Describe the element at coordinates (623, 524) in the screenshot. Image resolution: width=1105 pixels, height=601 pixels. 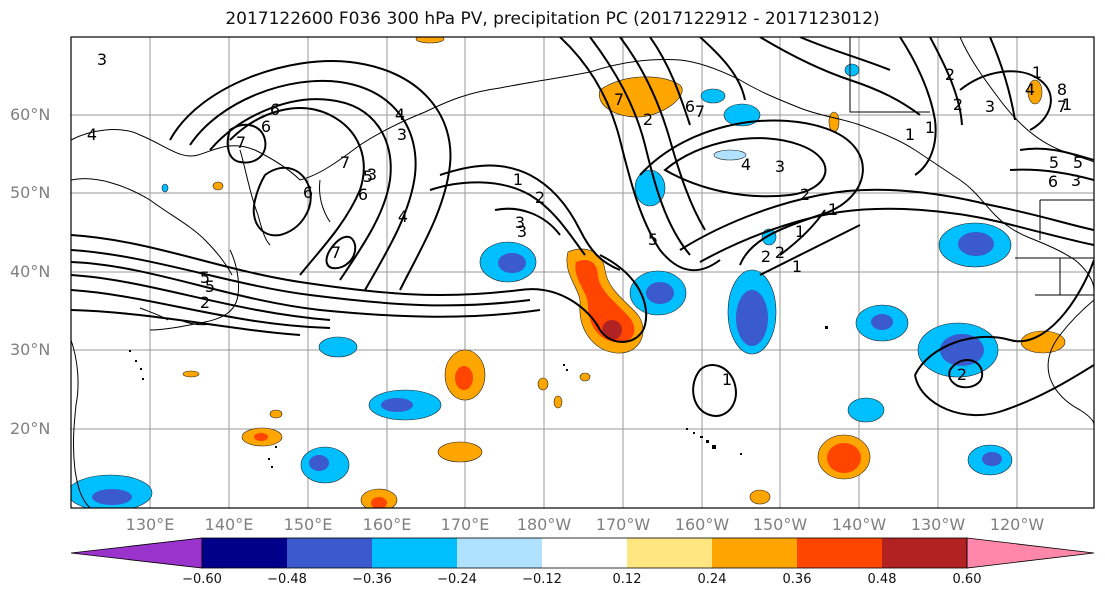
I see `lon-label: 170°W` at that location.